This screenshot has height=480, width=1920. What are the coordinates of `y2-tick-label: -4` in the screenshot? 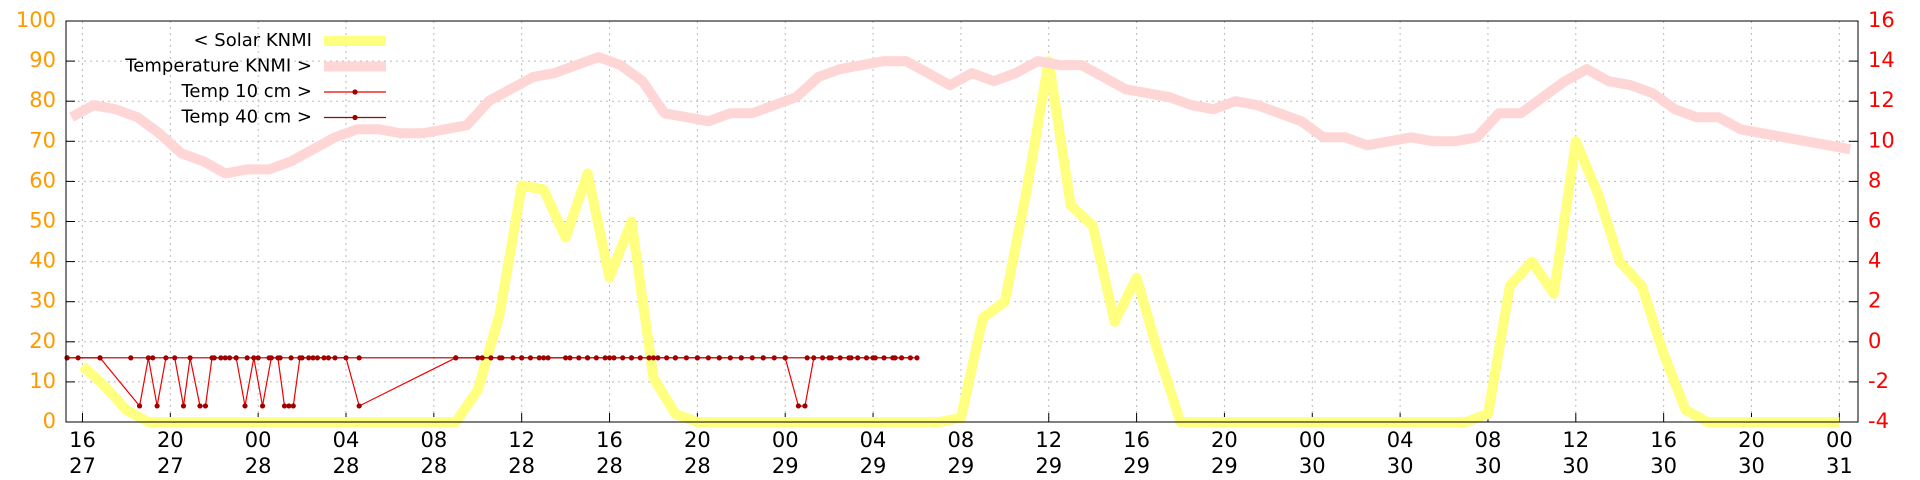 It's located at (1878, 421).